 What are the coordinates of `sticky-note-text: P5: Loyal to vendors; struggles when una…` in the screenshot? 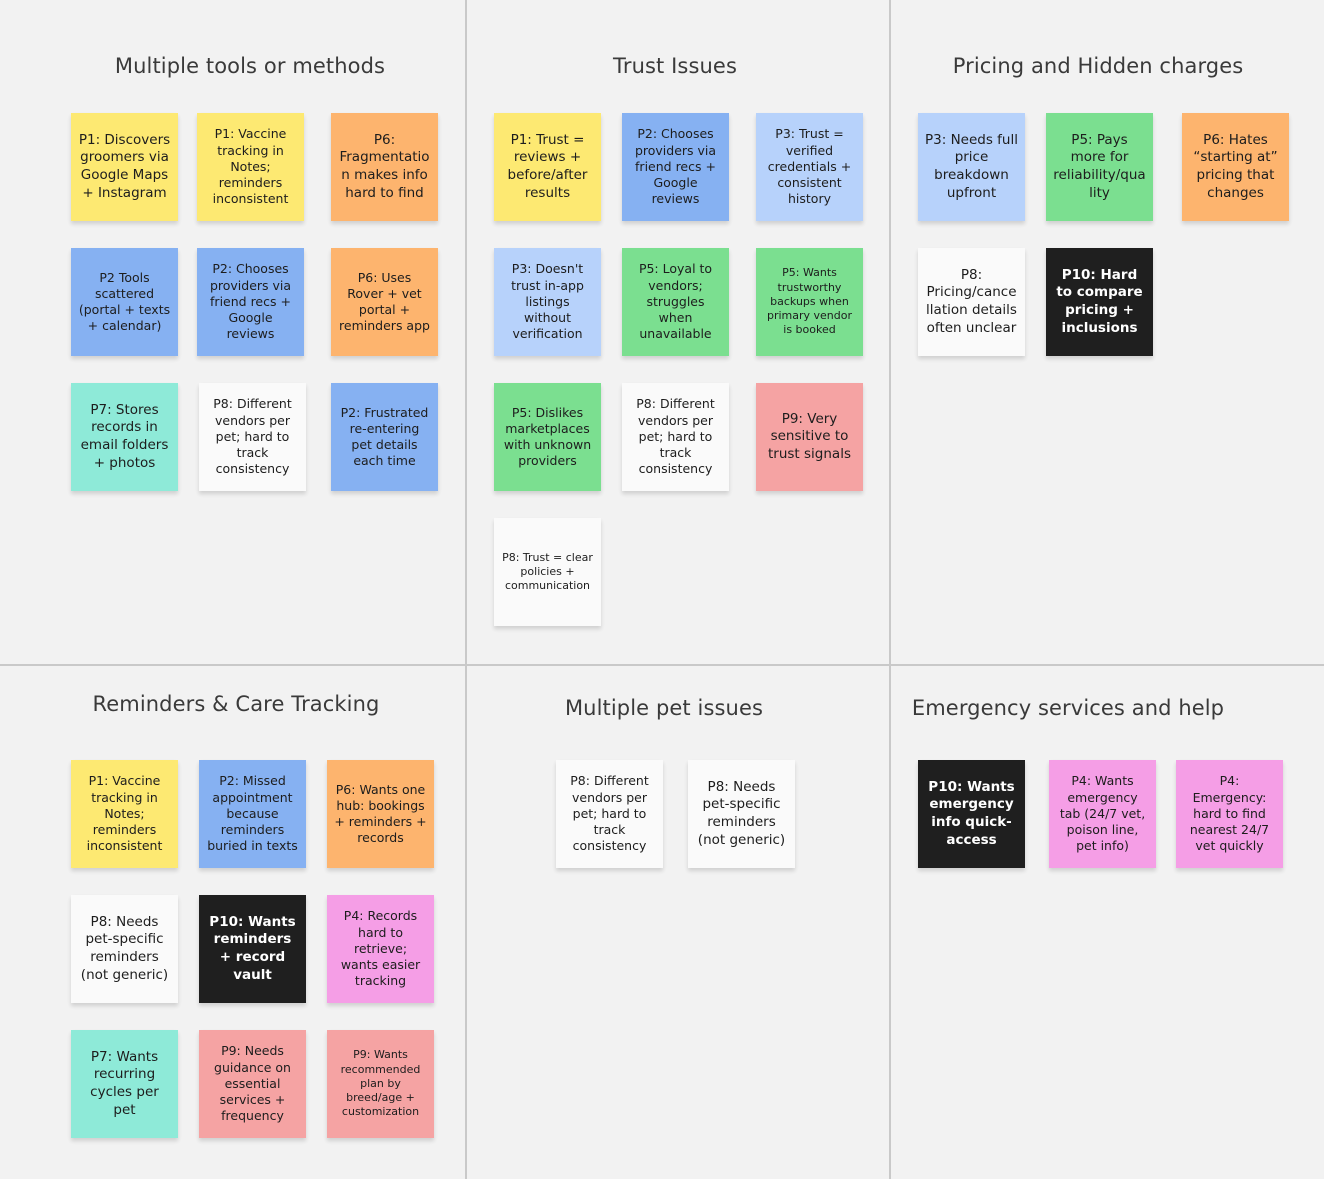 It's located at (675, 301).